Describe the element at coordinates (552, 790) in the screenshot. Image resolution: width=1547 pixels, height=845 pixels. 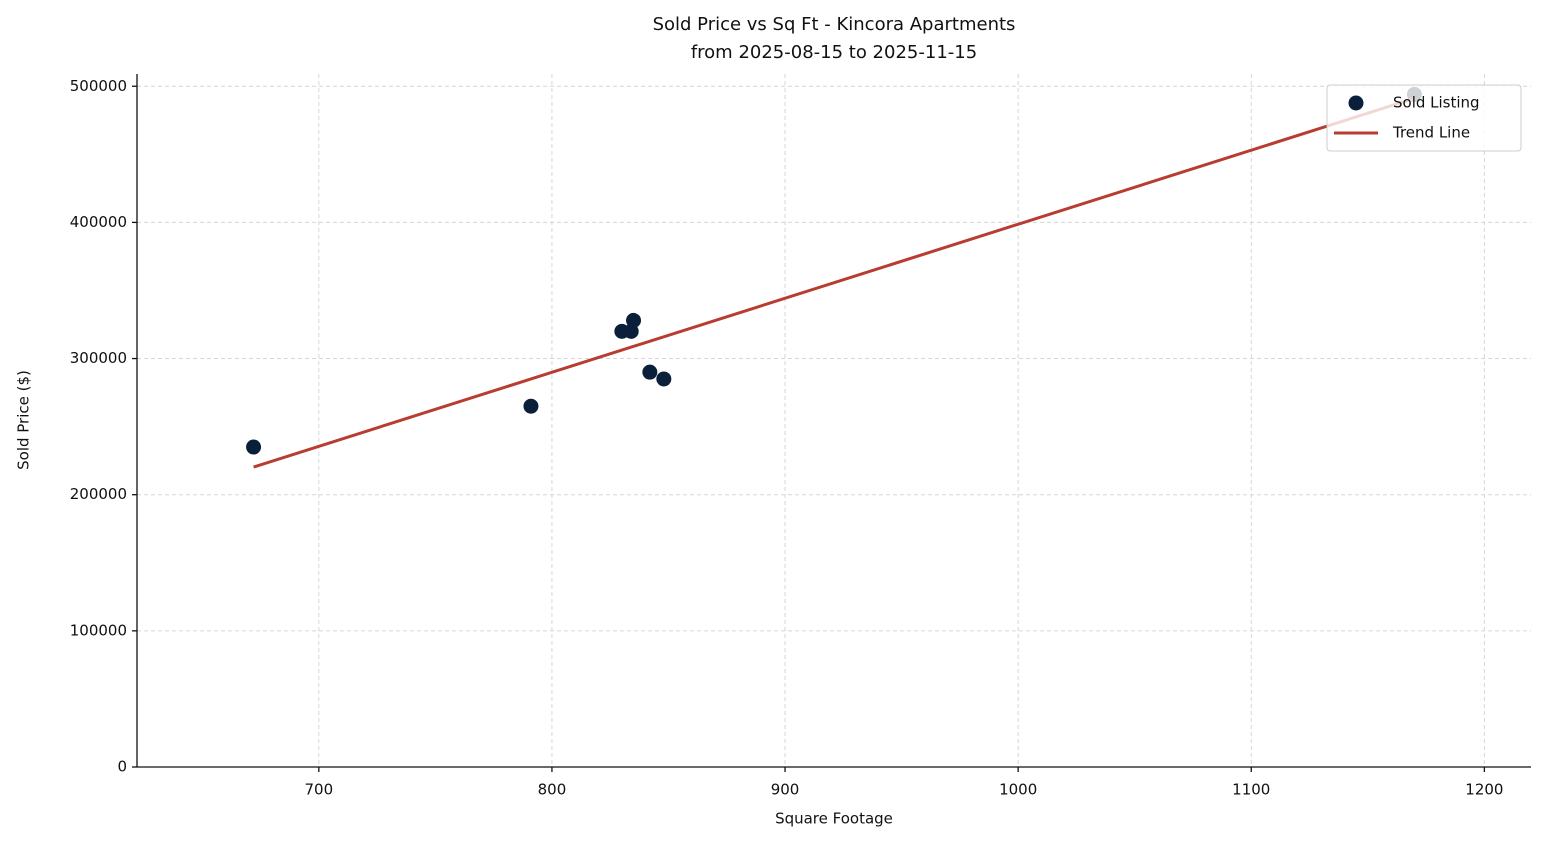
I see `x-tick-label: 800` at that location.